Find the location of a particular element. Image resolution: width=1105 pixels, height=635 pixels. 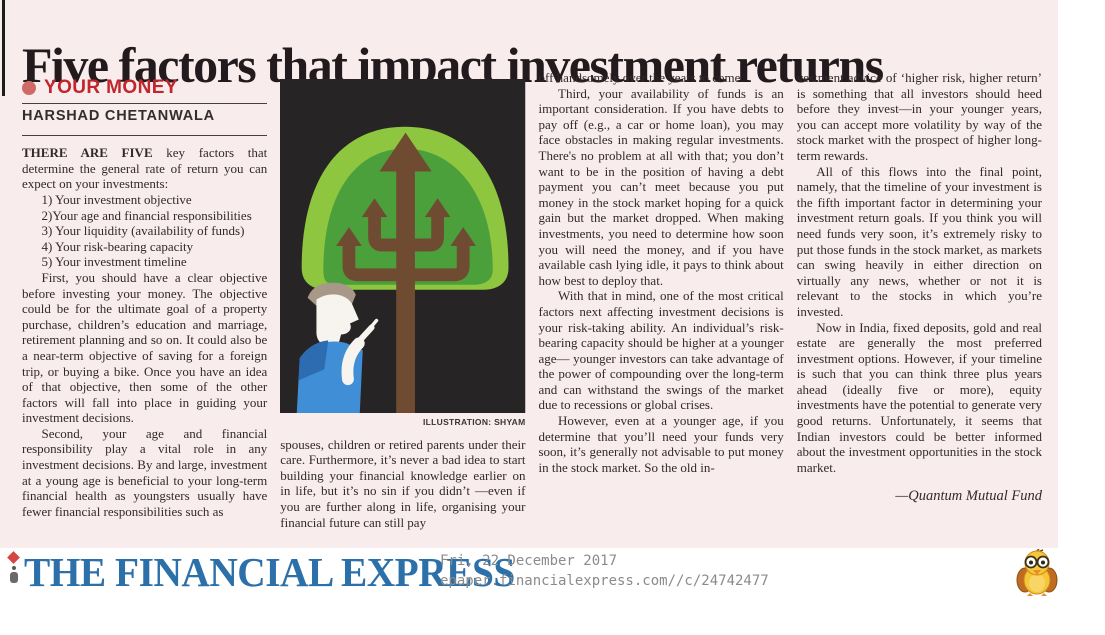

emblem-dot-icon is located at coordinates (14, 568).